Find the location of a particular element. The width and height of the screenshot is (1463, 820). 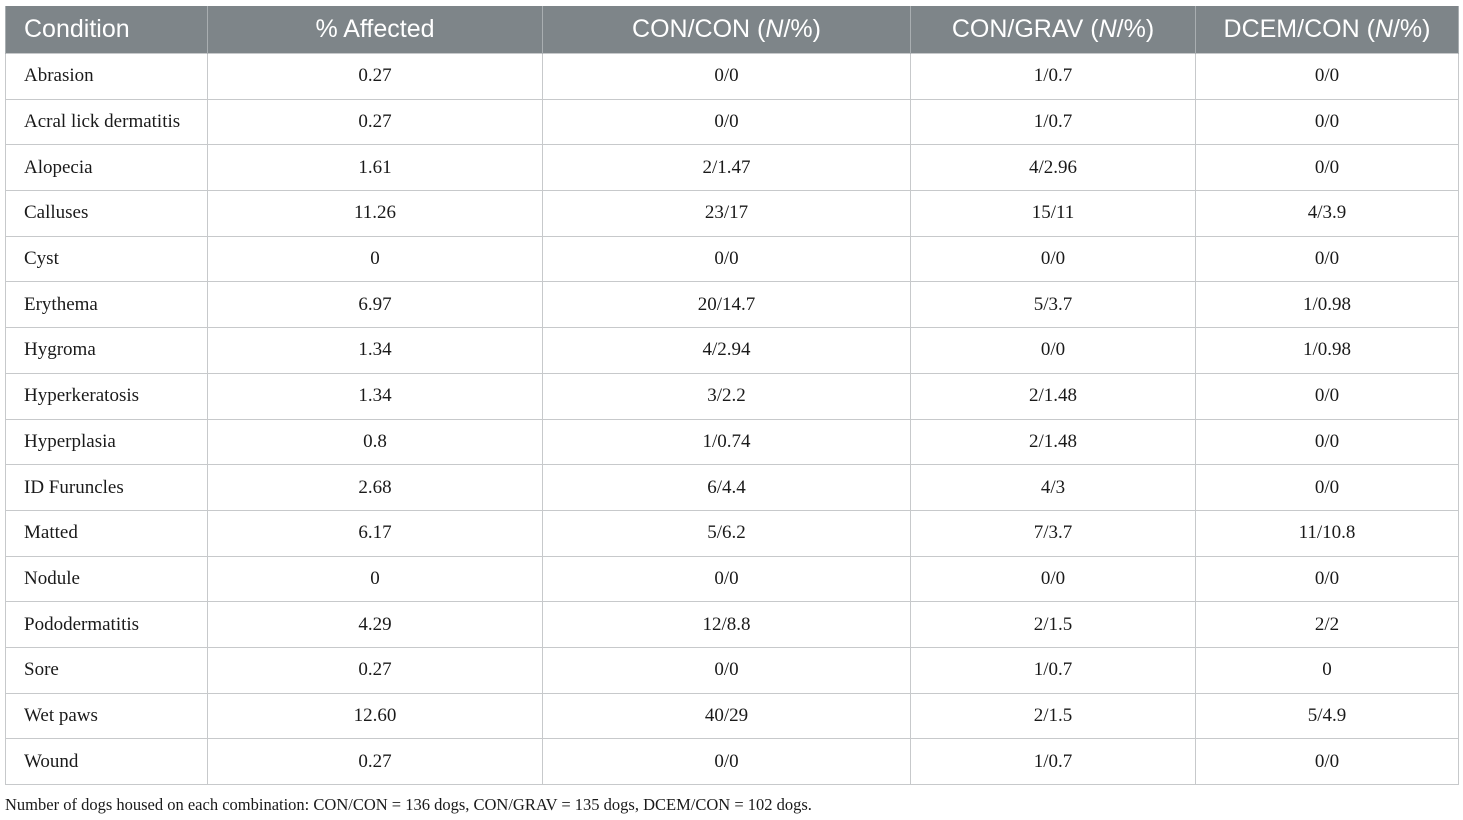

table-row: Hygroma 1.34 4/2.94 0/0 1/0.98 is located at coordinates (732, 350).